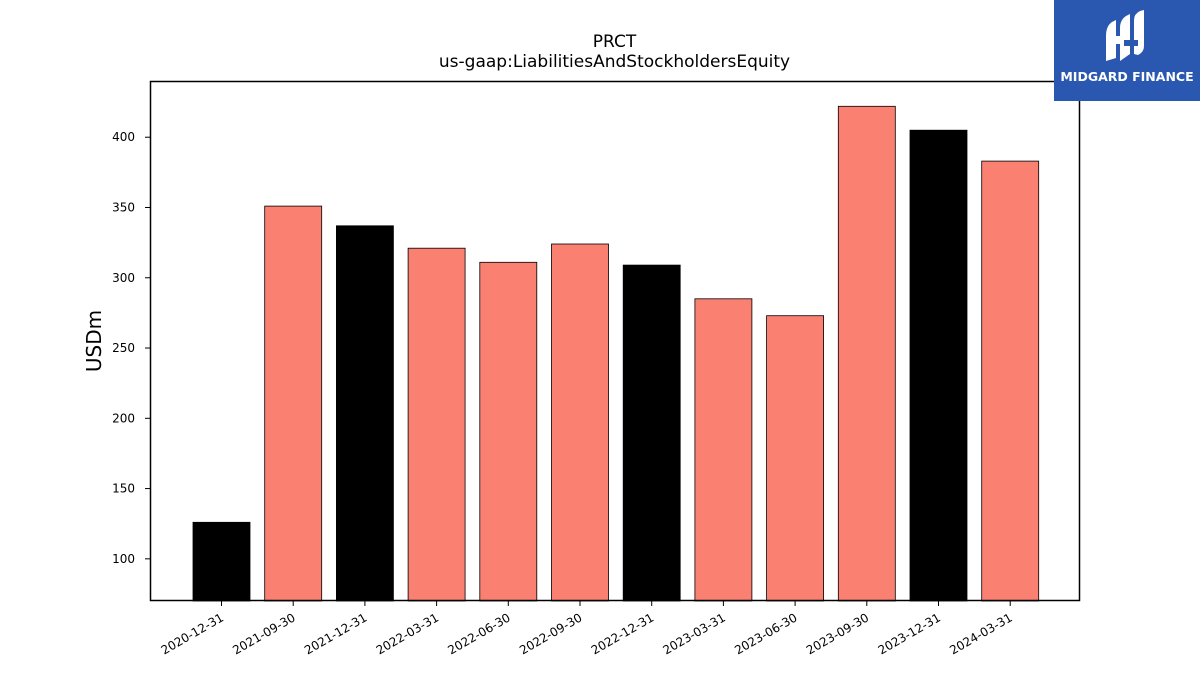 This screenshot has width=1200, height=675. What do you see at coordinates (263, 633) in the screenshot?
I see `x-tick-label: 2021-09-30` at bounding box center [263, 633].